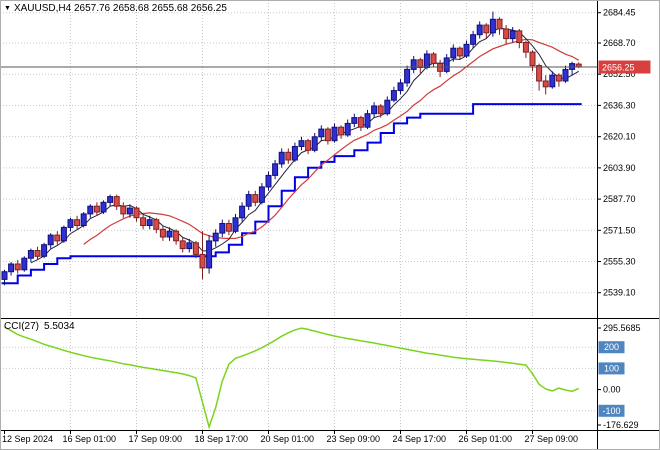  I want to click on price-axis-label: 2684.45, so click(619, 13).